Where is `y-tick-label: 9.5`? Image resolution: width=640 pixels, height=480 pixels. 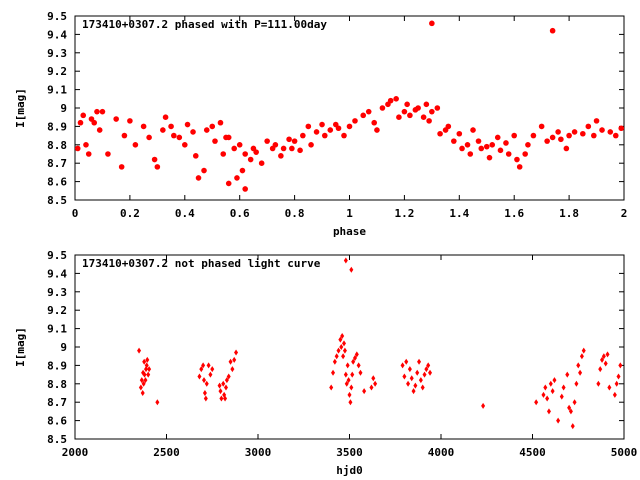
y-tick-label: 9.5 is located at coordinates (57, 16).